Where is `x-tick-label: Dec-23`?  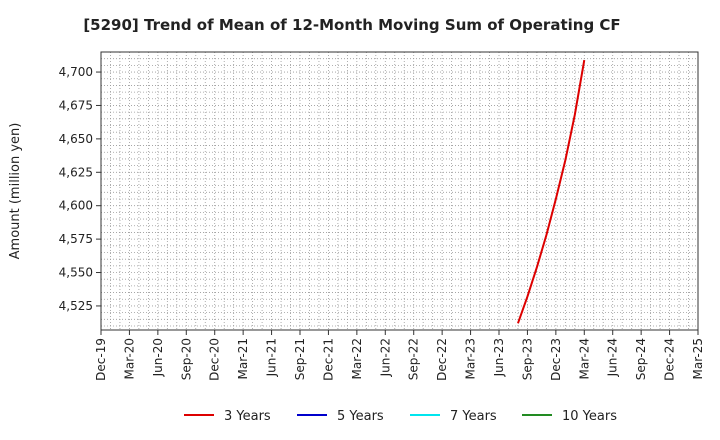
x-tick-label: Dec-23 is located at coordinates (556, 359).